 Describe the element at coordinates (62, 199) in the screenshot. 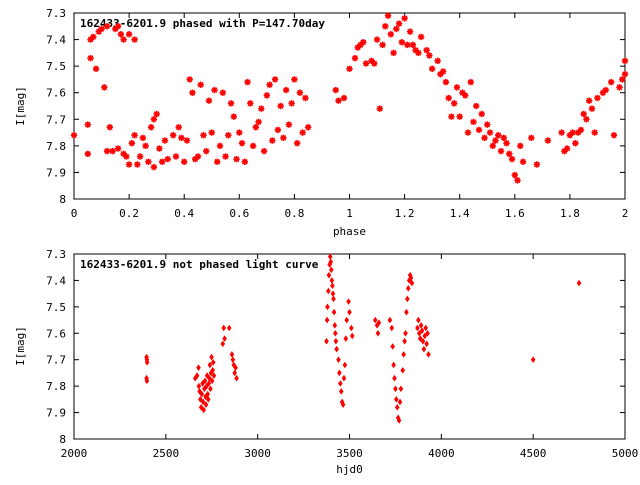

I see `y-tick-label: 8` at that location.